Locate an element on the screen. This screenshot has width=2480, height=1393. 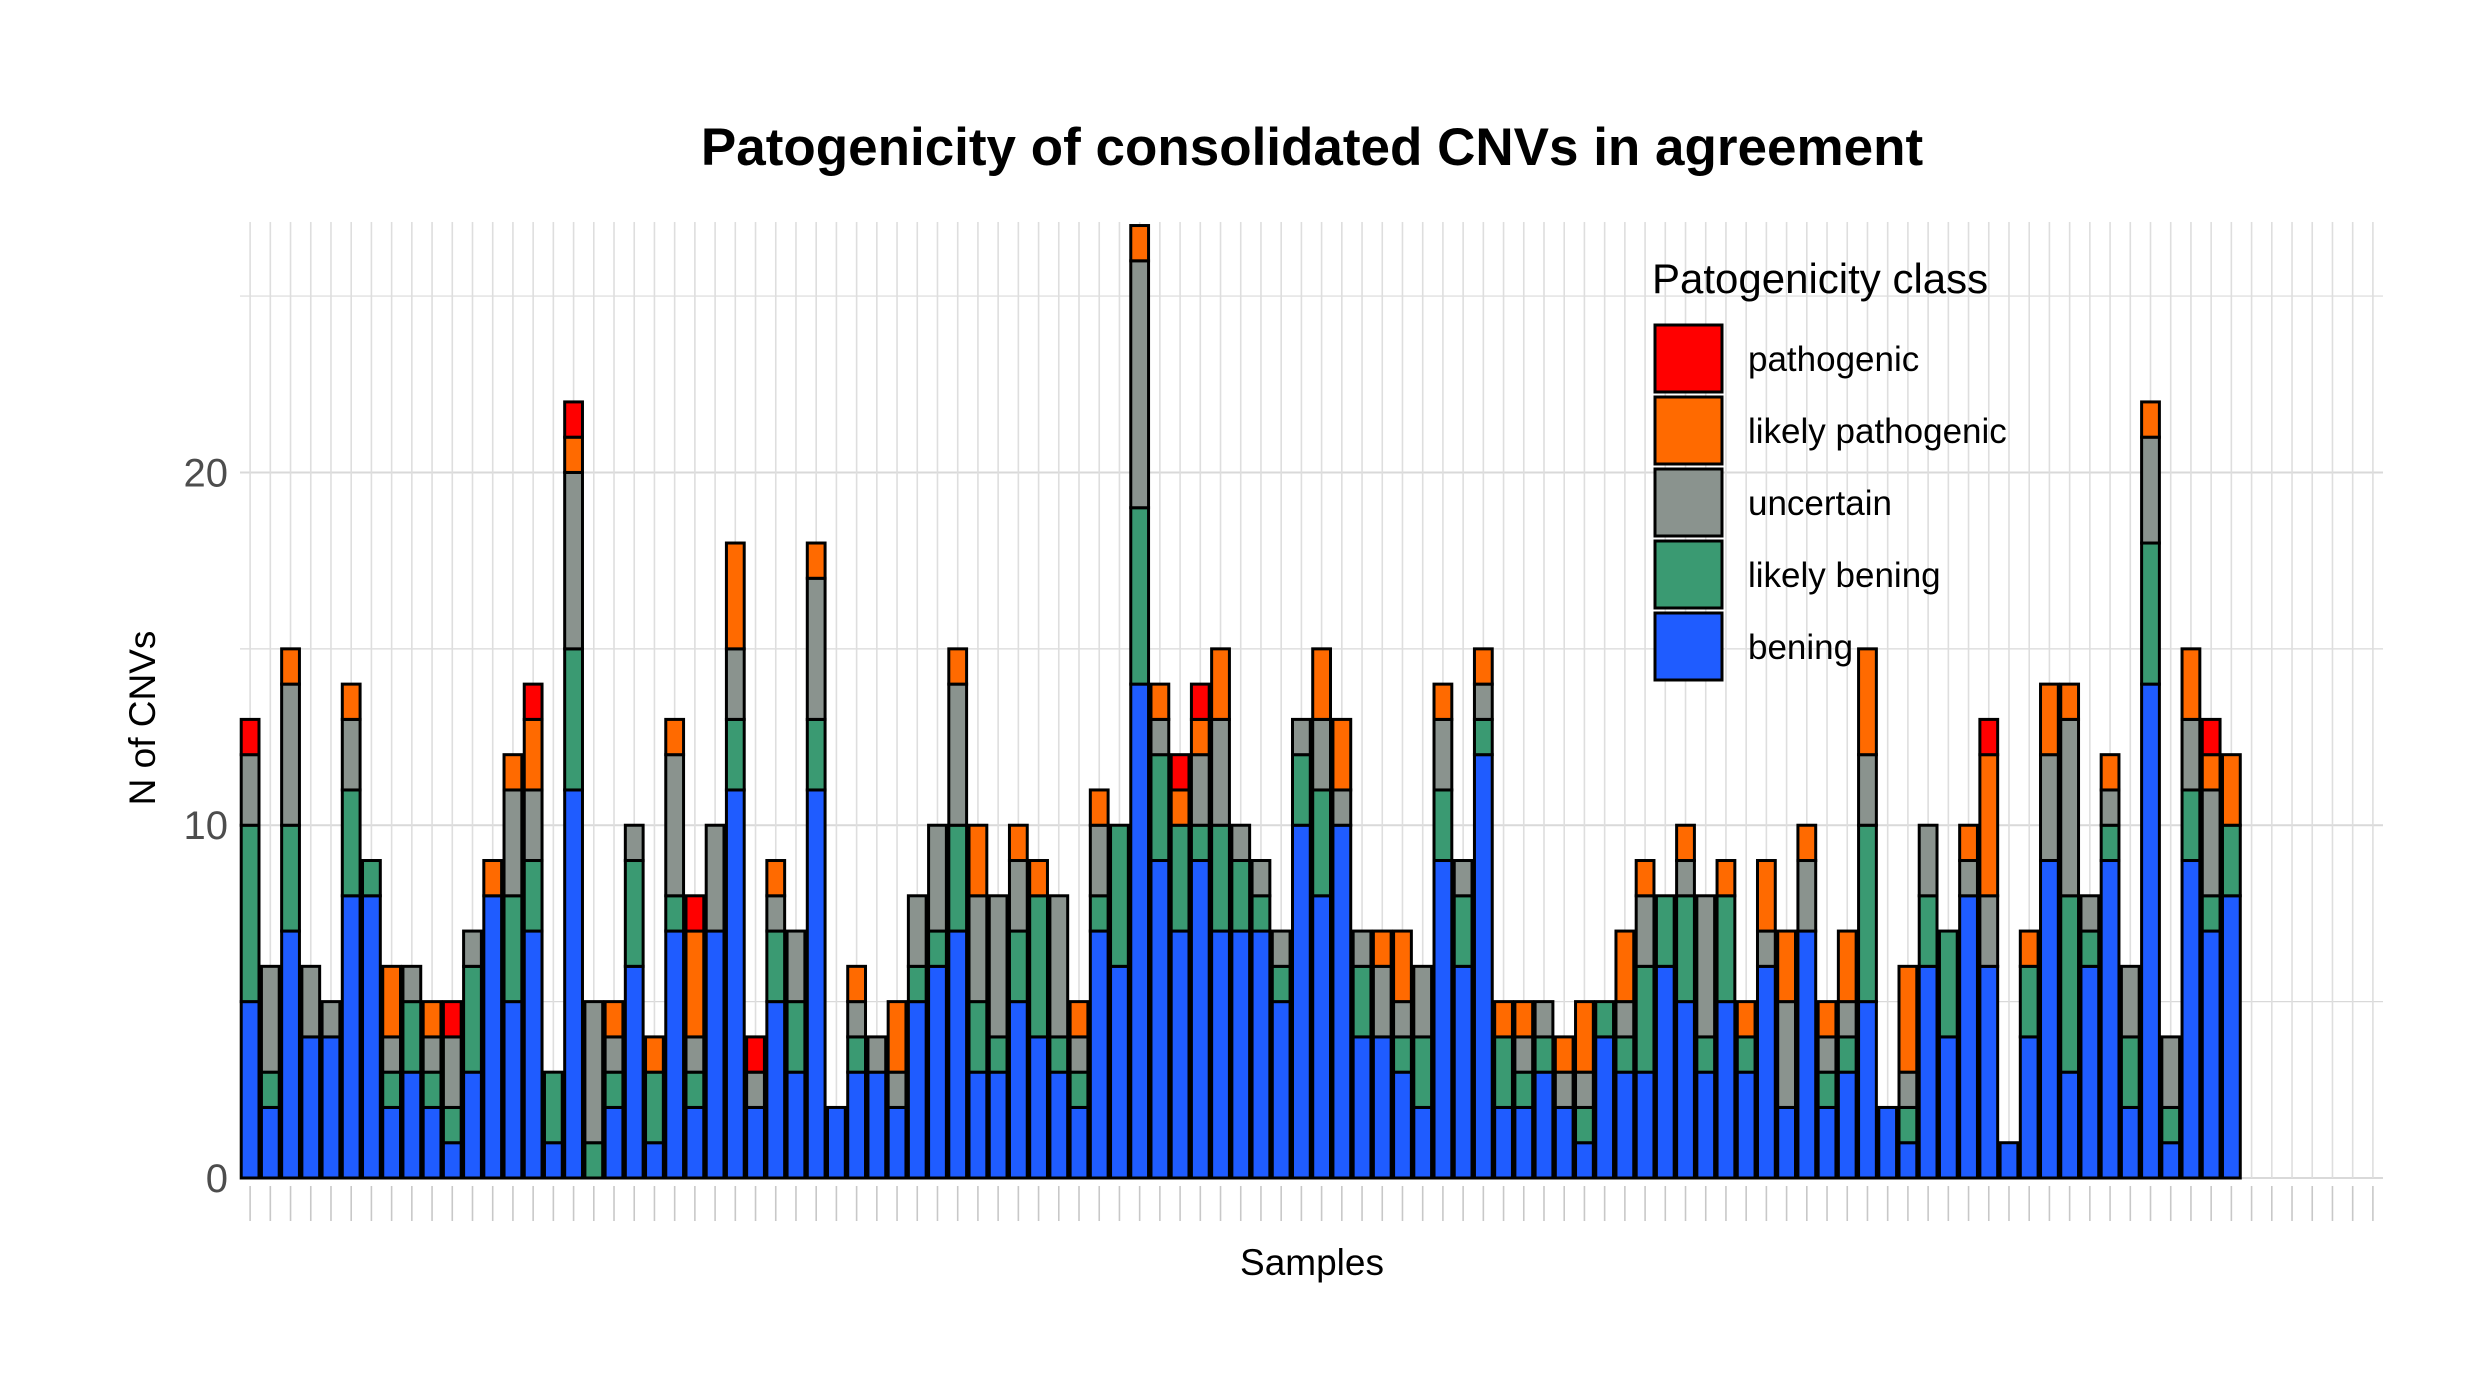
legend-key-bening is located at coordinates (1688, 646).